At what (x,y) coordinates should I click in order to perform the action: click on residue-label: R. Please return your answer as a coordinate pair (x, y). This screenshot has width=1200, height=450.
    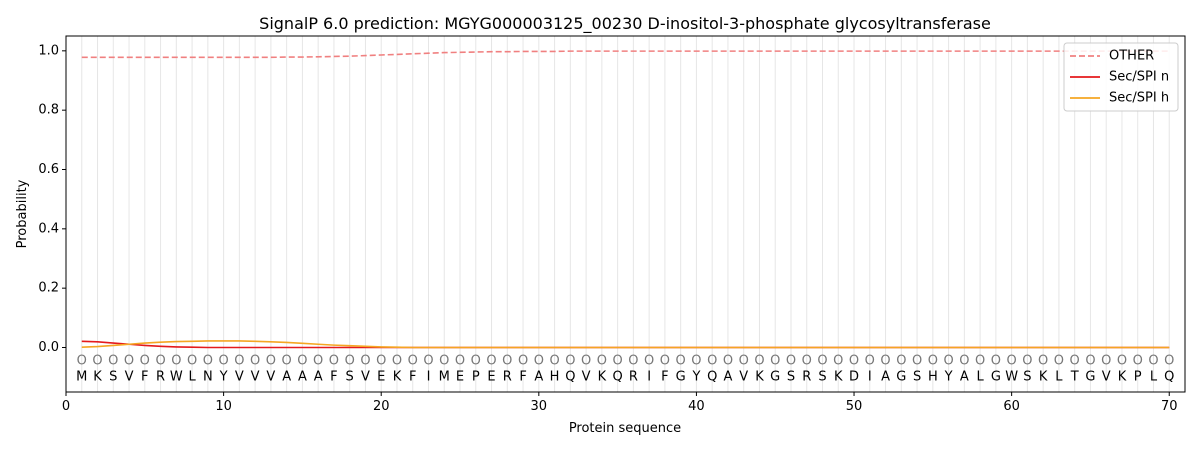
    Looking at the image, I should click on (507, 377).